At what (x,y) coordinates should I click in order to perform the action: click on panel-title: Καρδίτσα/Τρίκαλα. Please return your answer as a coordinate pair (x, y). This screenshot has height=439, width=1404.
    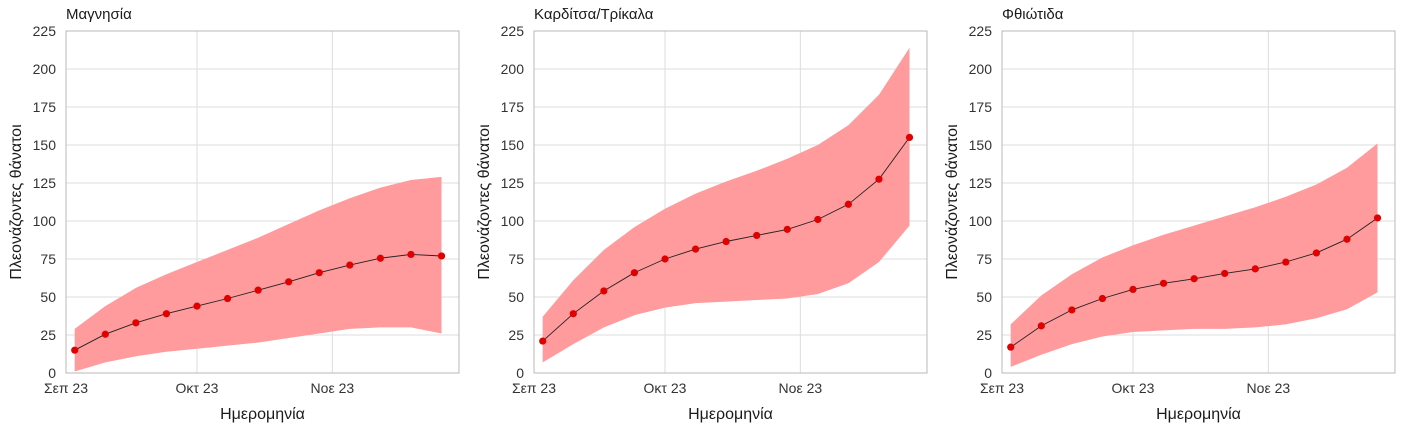
    Looking at the image, I should click on (594, 14).